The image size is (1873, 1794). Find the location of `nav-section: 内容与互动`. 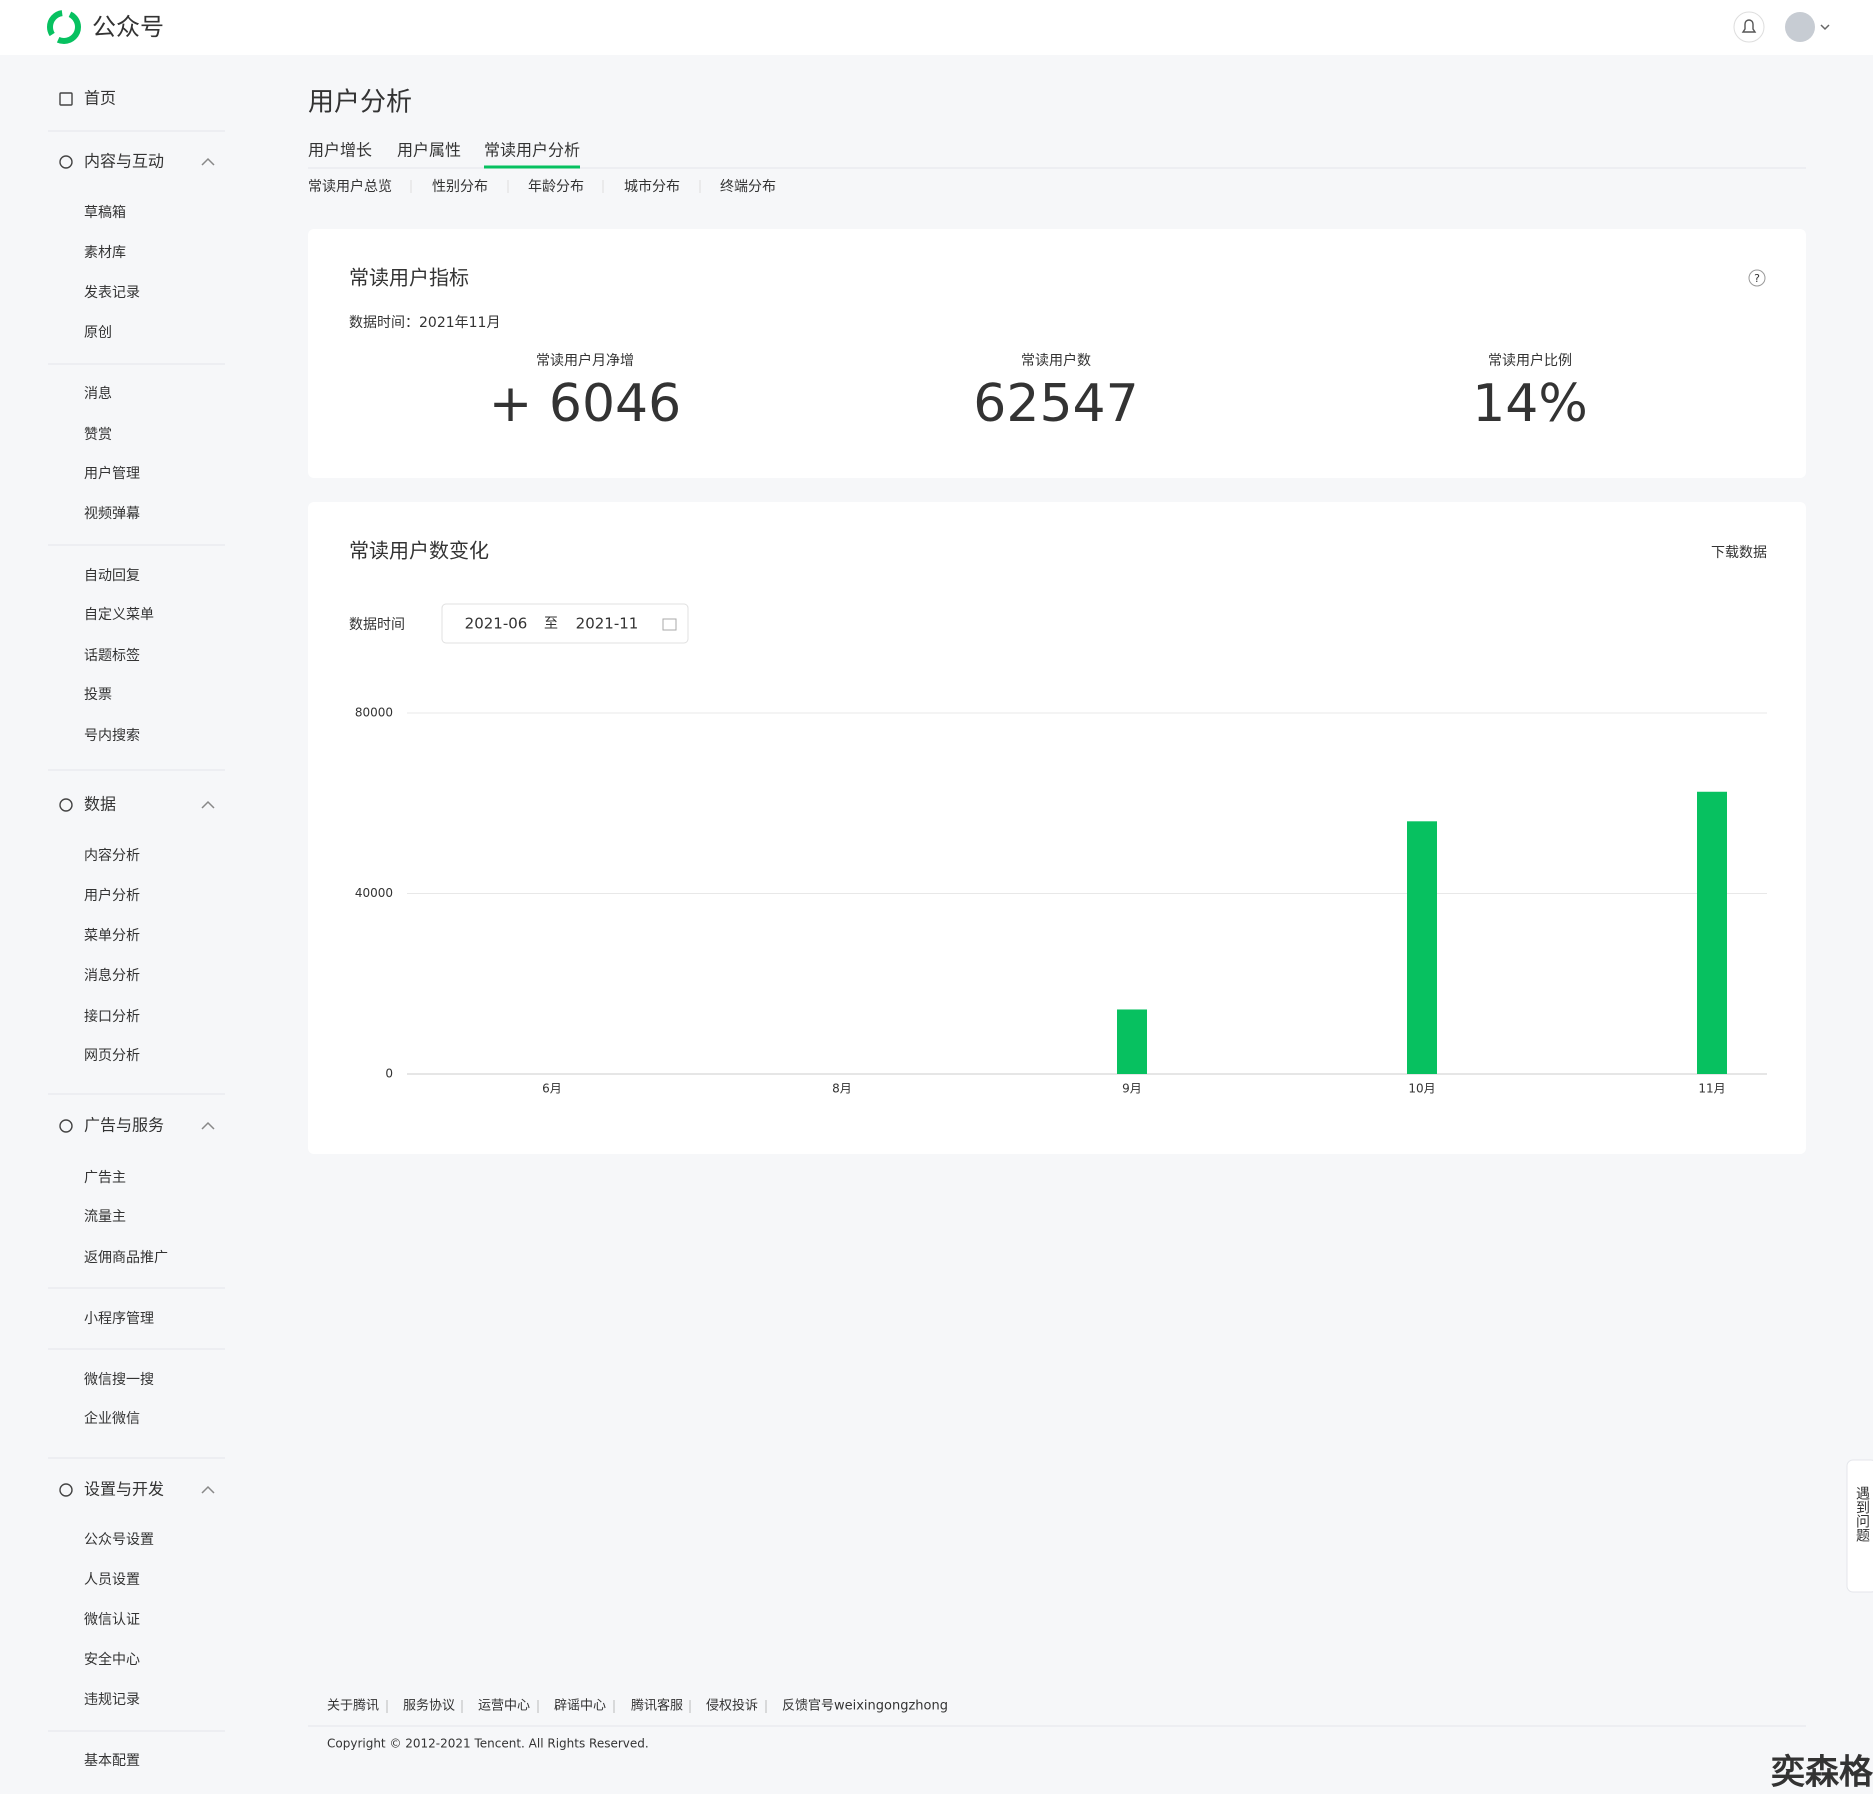

nav-section: 内容与互动 is located at coordinates (124, 161).